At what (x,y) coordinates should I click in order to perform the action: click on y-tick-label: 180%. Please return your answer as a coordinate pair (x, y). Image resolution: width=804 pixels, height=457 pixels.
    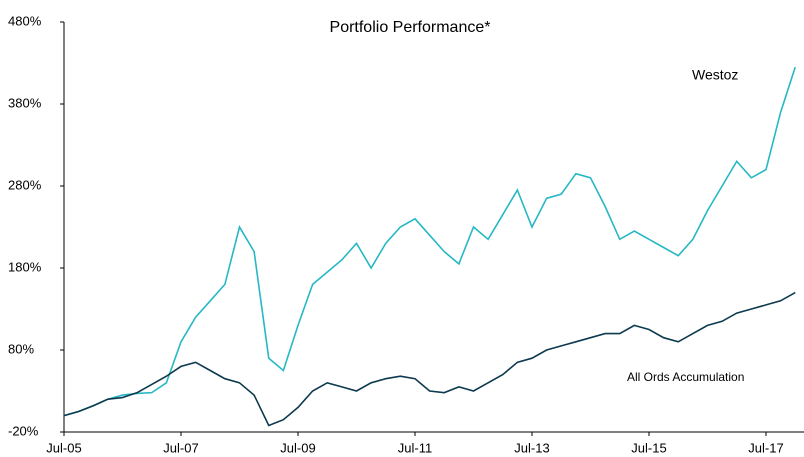
    Looking at the image, I should click on (25, 266).